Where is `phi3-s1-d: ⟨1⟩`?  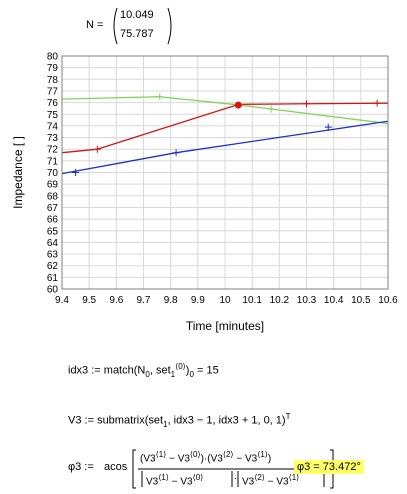 phi3-s1-d: ⟨1⟩ is located at coordinates (294, 477).